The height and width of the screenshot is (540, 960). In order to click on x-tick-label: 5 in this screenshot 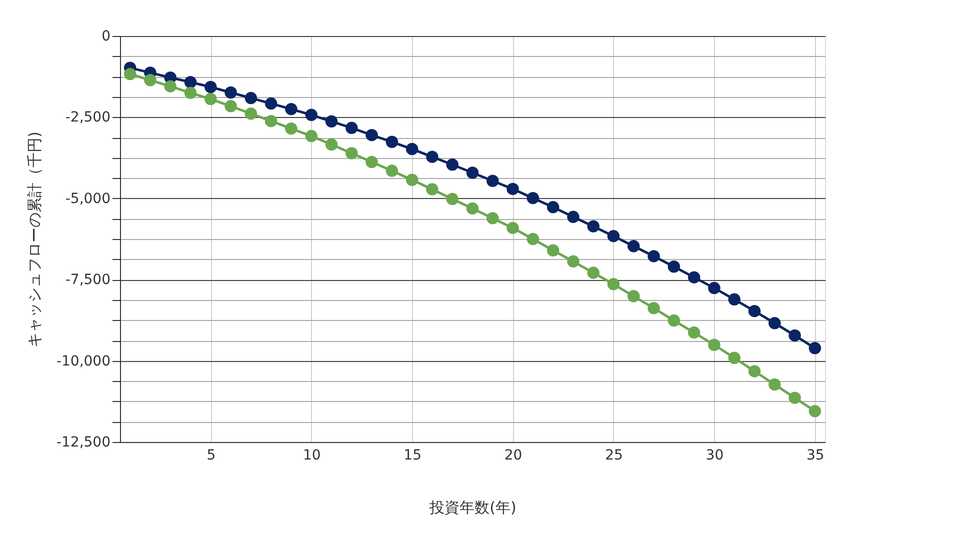, I will do `click(211, 456)`.